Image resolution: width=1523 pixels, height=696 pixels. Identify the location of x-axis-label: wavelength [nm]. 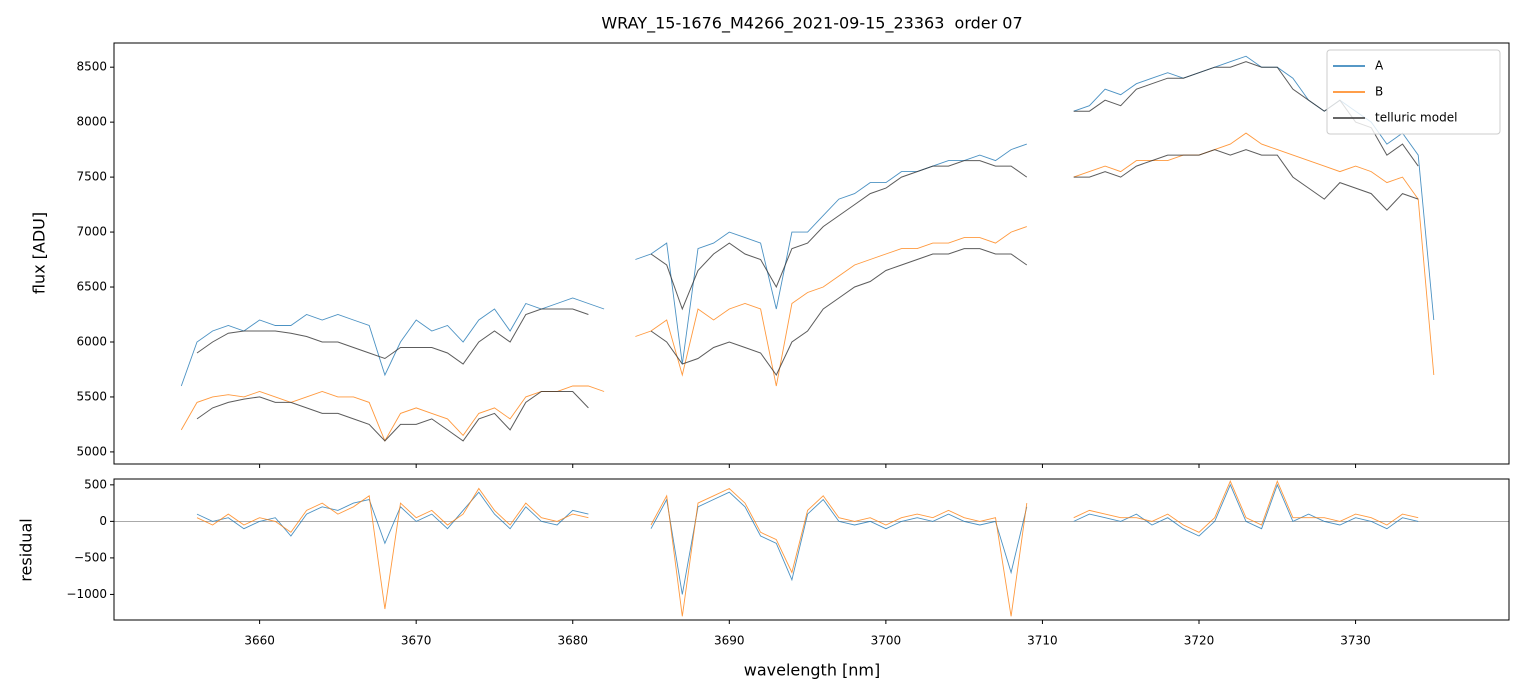
(812, 670).